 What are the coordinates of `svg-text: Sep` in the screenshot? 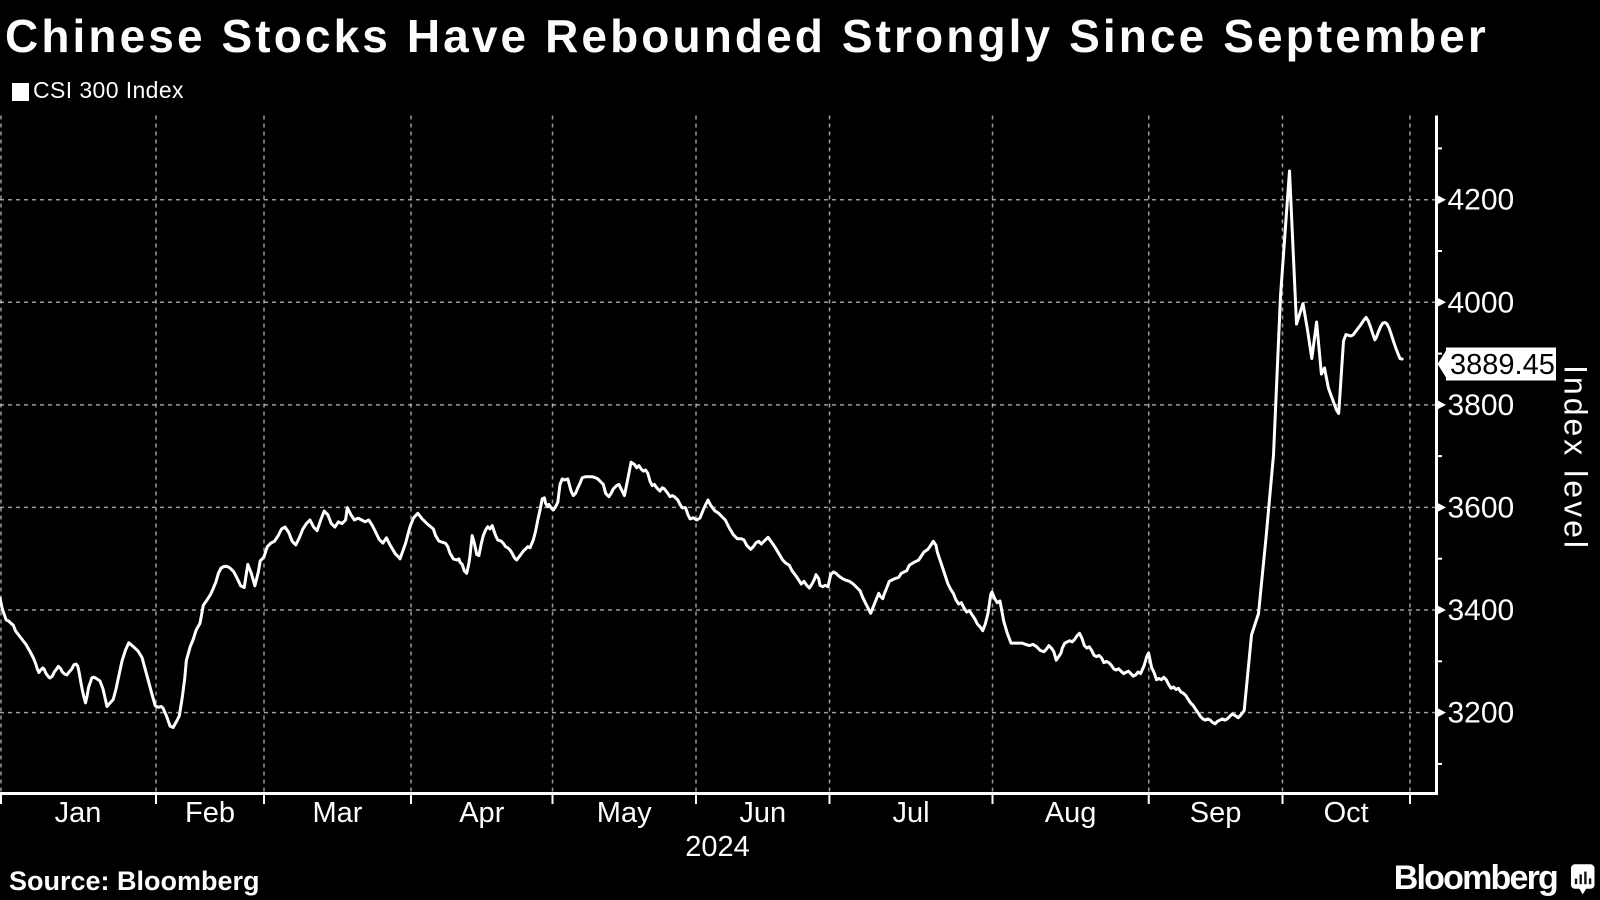 It's located at (1216, 813).